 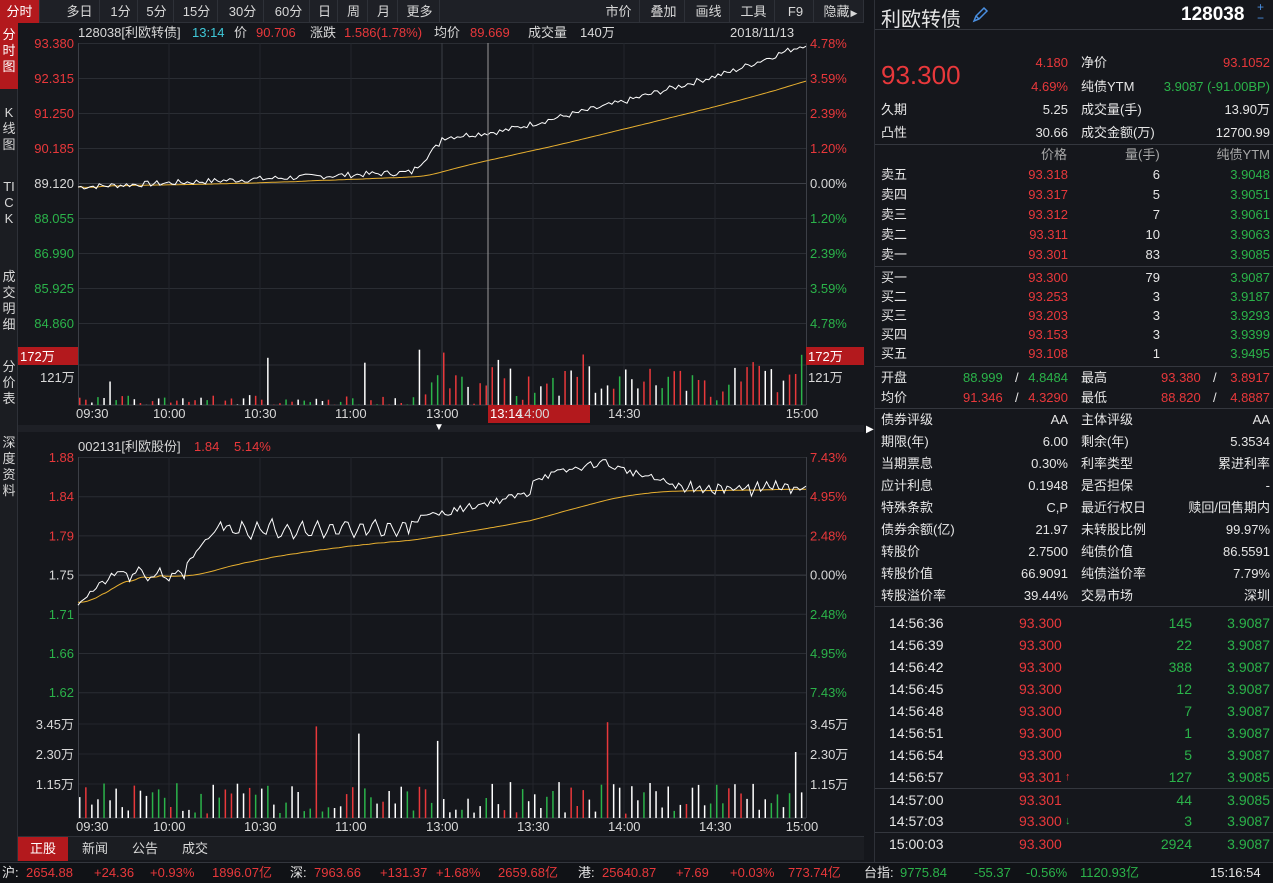 I want to click on bid-level-price: 93.253, so click(x=1048, y=296).